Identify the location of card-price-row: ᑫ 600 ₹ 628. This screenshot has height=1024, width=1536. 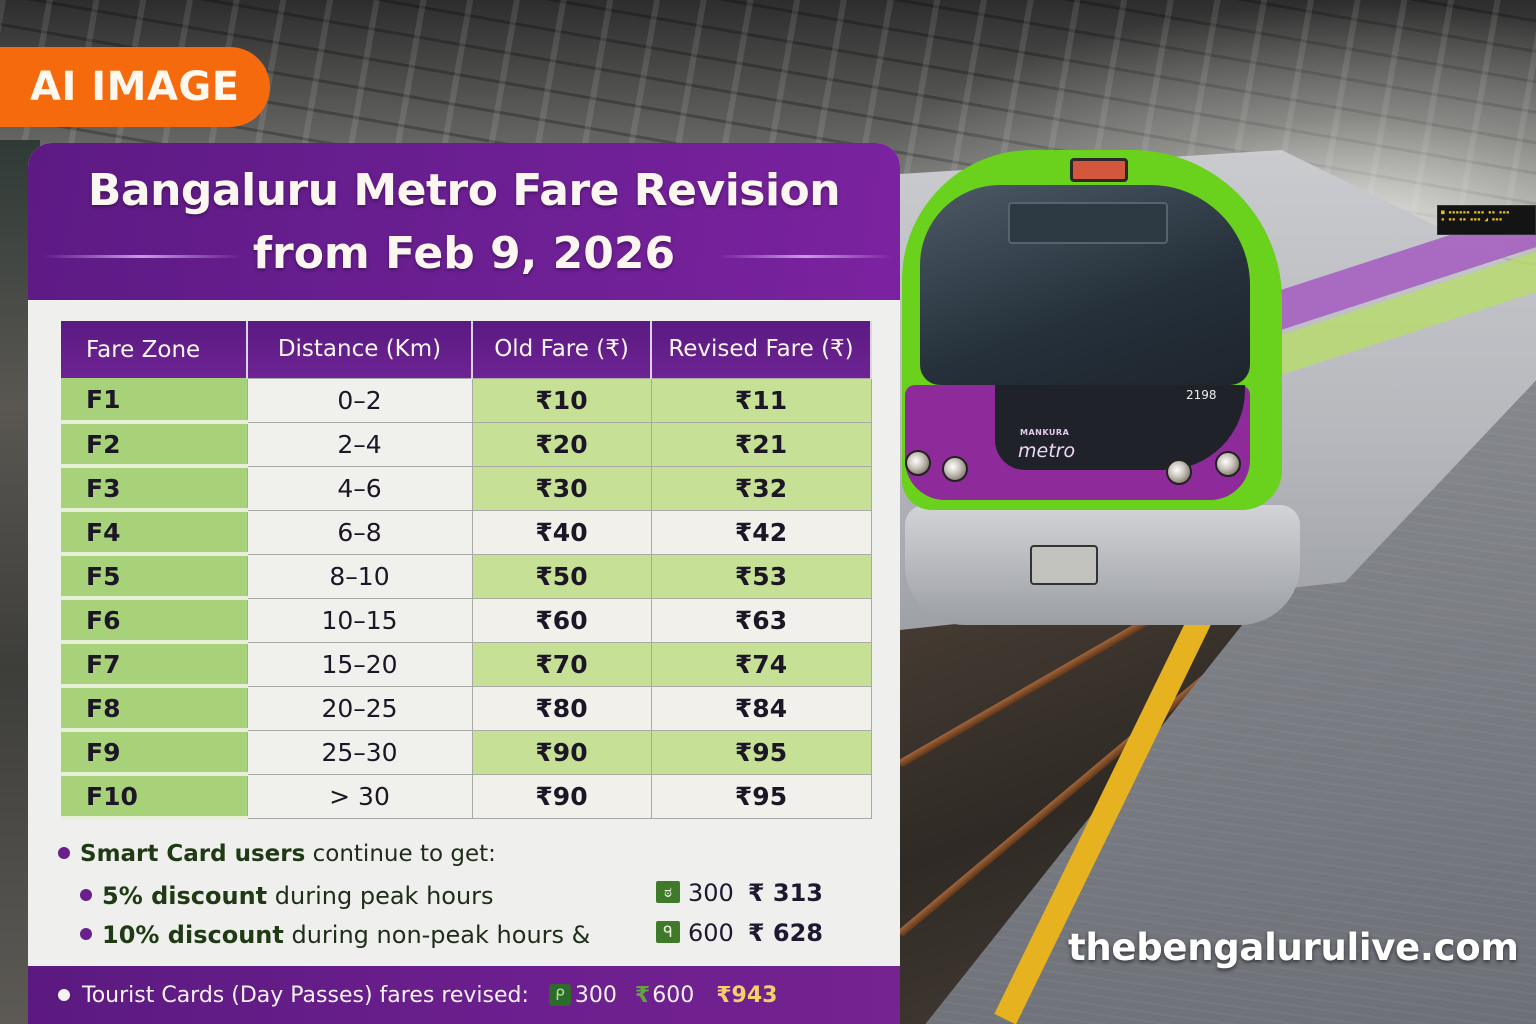
(739, 933).